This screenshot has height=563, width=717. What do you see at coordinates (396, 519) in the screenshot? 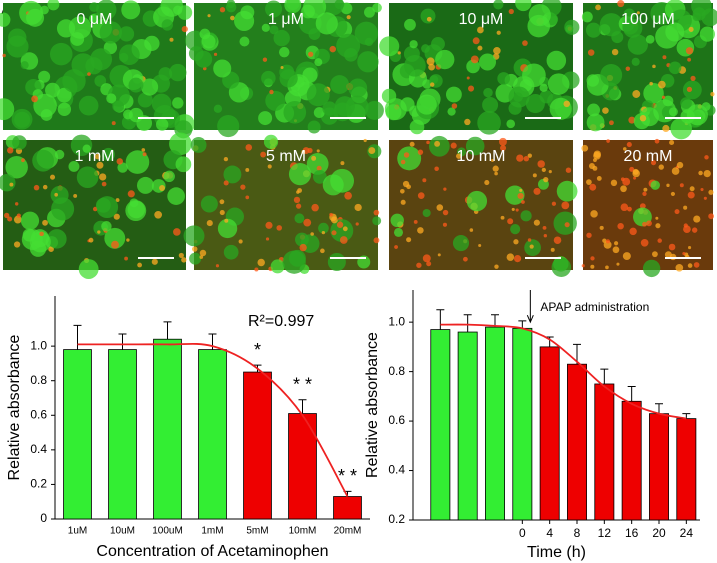
I see `y-tick-label: 0.2` at bounding box center [396, 519].